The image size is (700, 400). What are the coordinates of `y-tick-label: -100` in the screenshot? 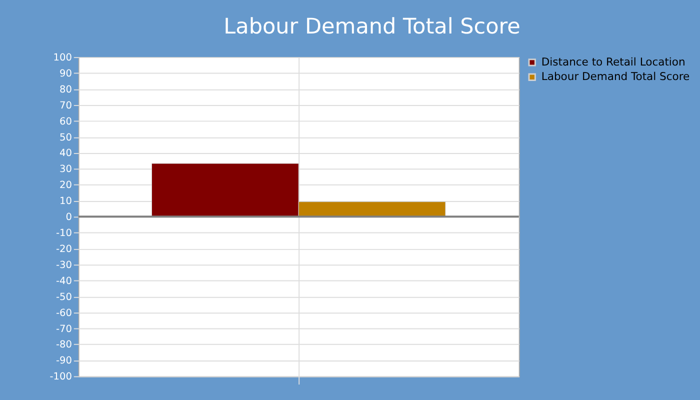 It's located at (61, 377).